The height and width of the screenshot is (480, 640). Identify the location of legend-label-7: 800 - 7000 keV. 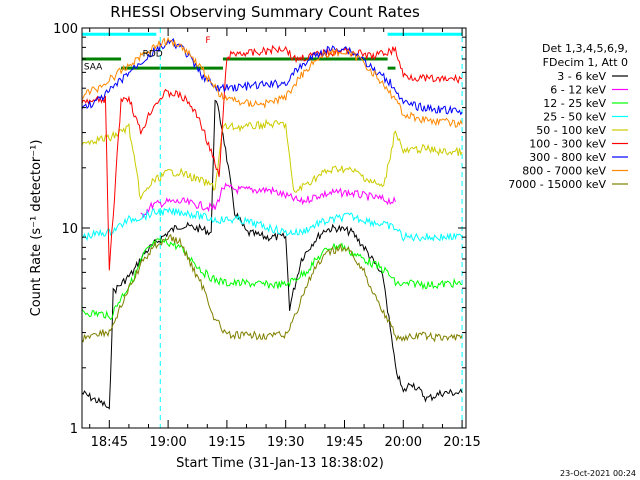
(564, 171).